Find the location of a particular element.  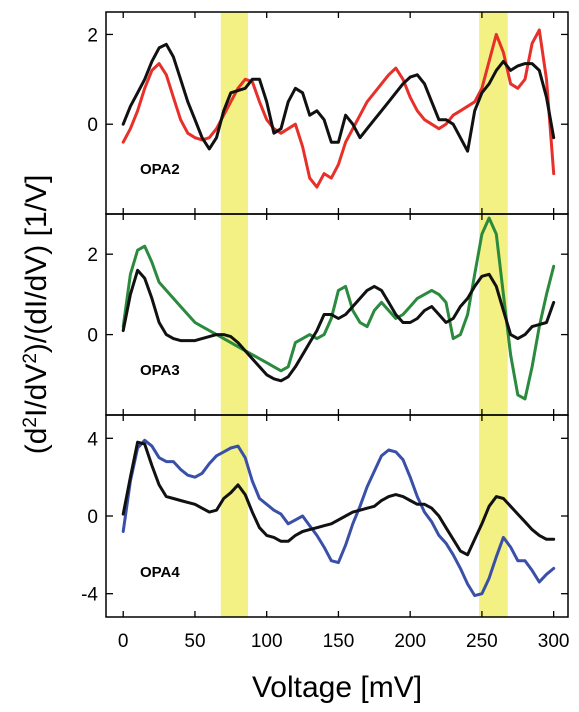

x-tick-label: 0 is located at coordinates (123, 641).